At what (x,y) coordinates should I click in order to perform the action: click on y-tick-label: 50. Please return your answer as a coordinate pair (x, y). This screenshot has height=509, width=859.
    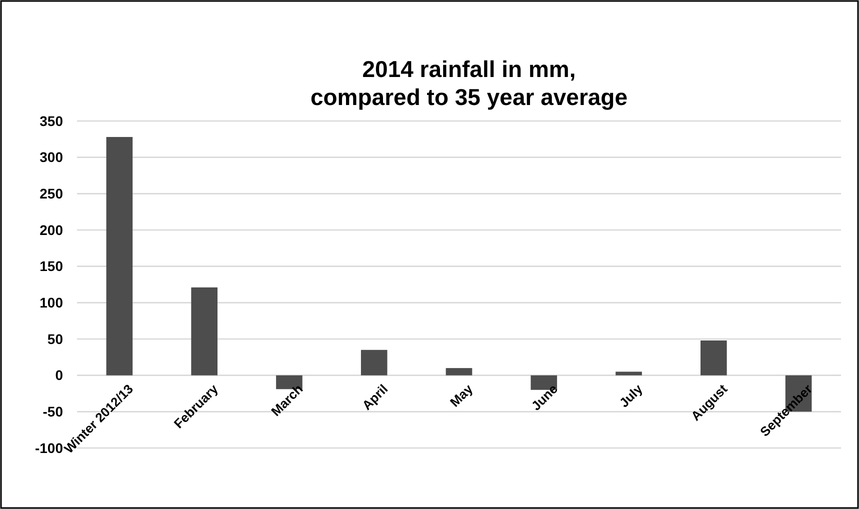
    Looking at the image, I should click on (55, 338).